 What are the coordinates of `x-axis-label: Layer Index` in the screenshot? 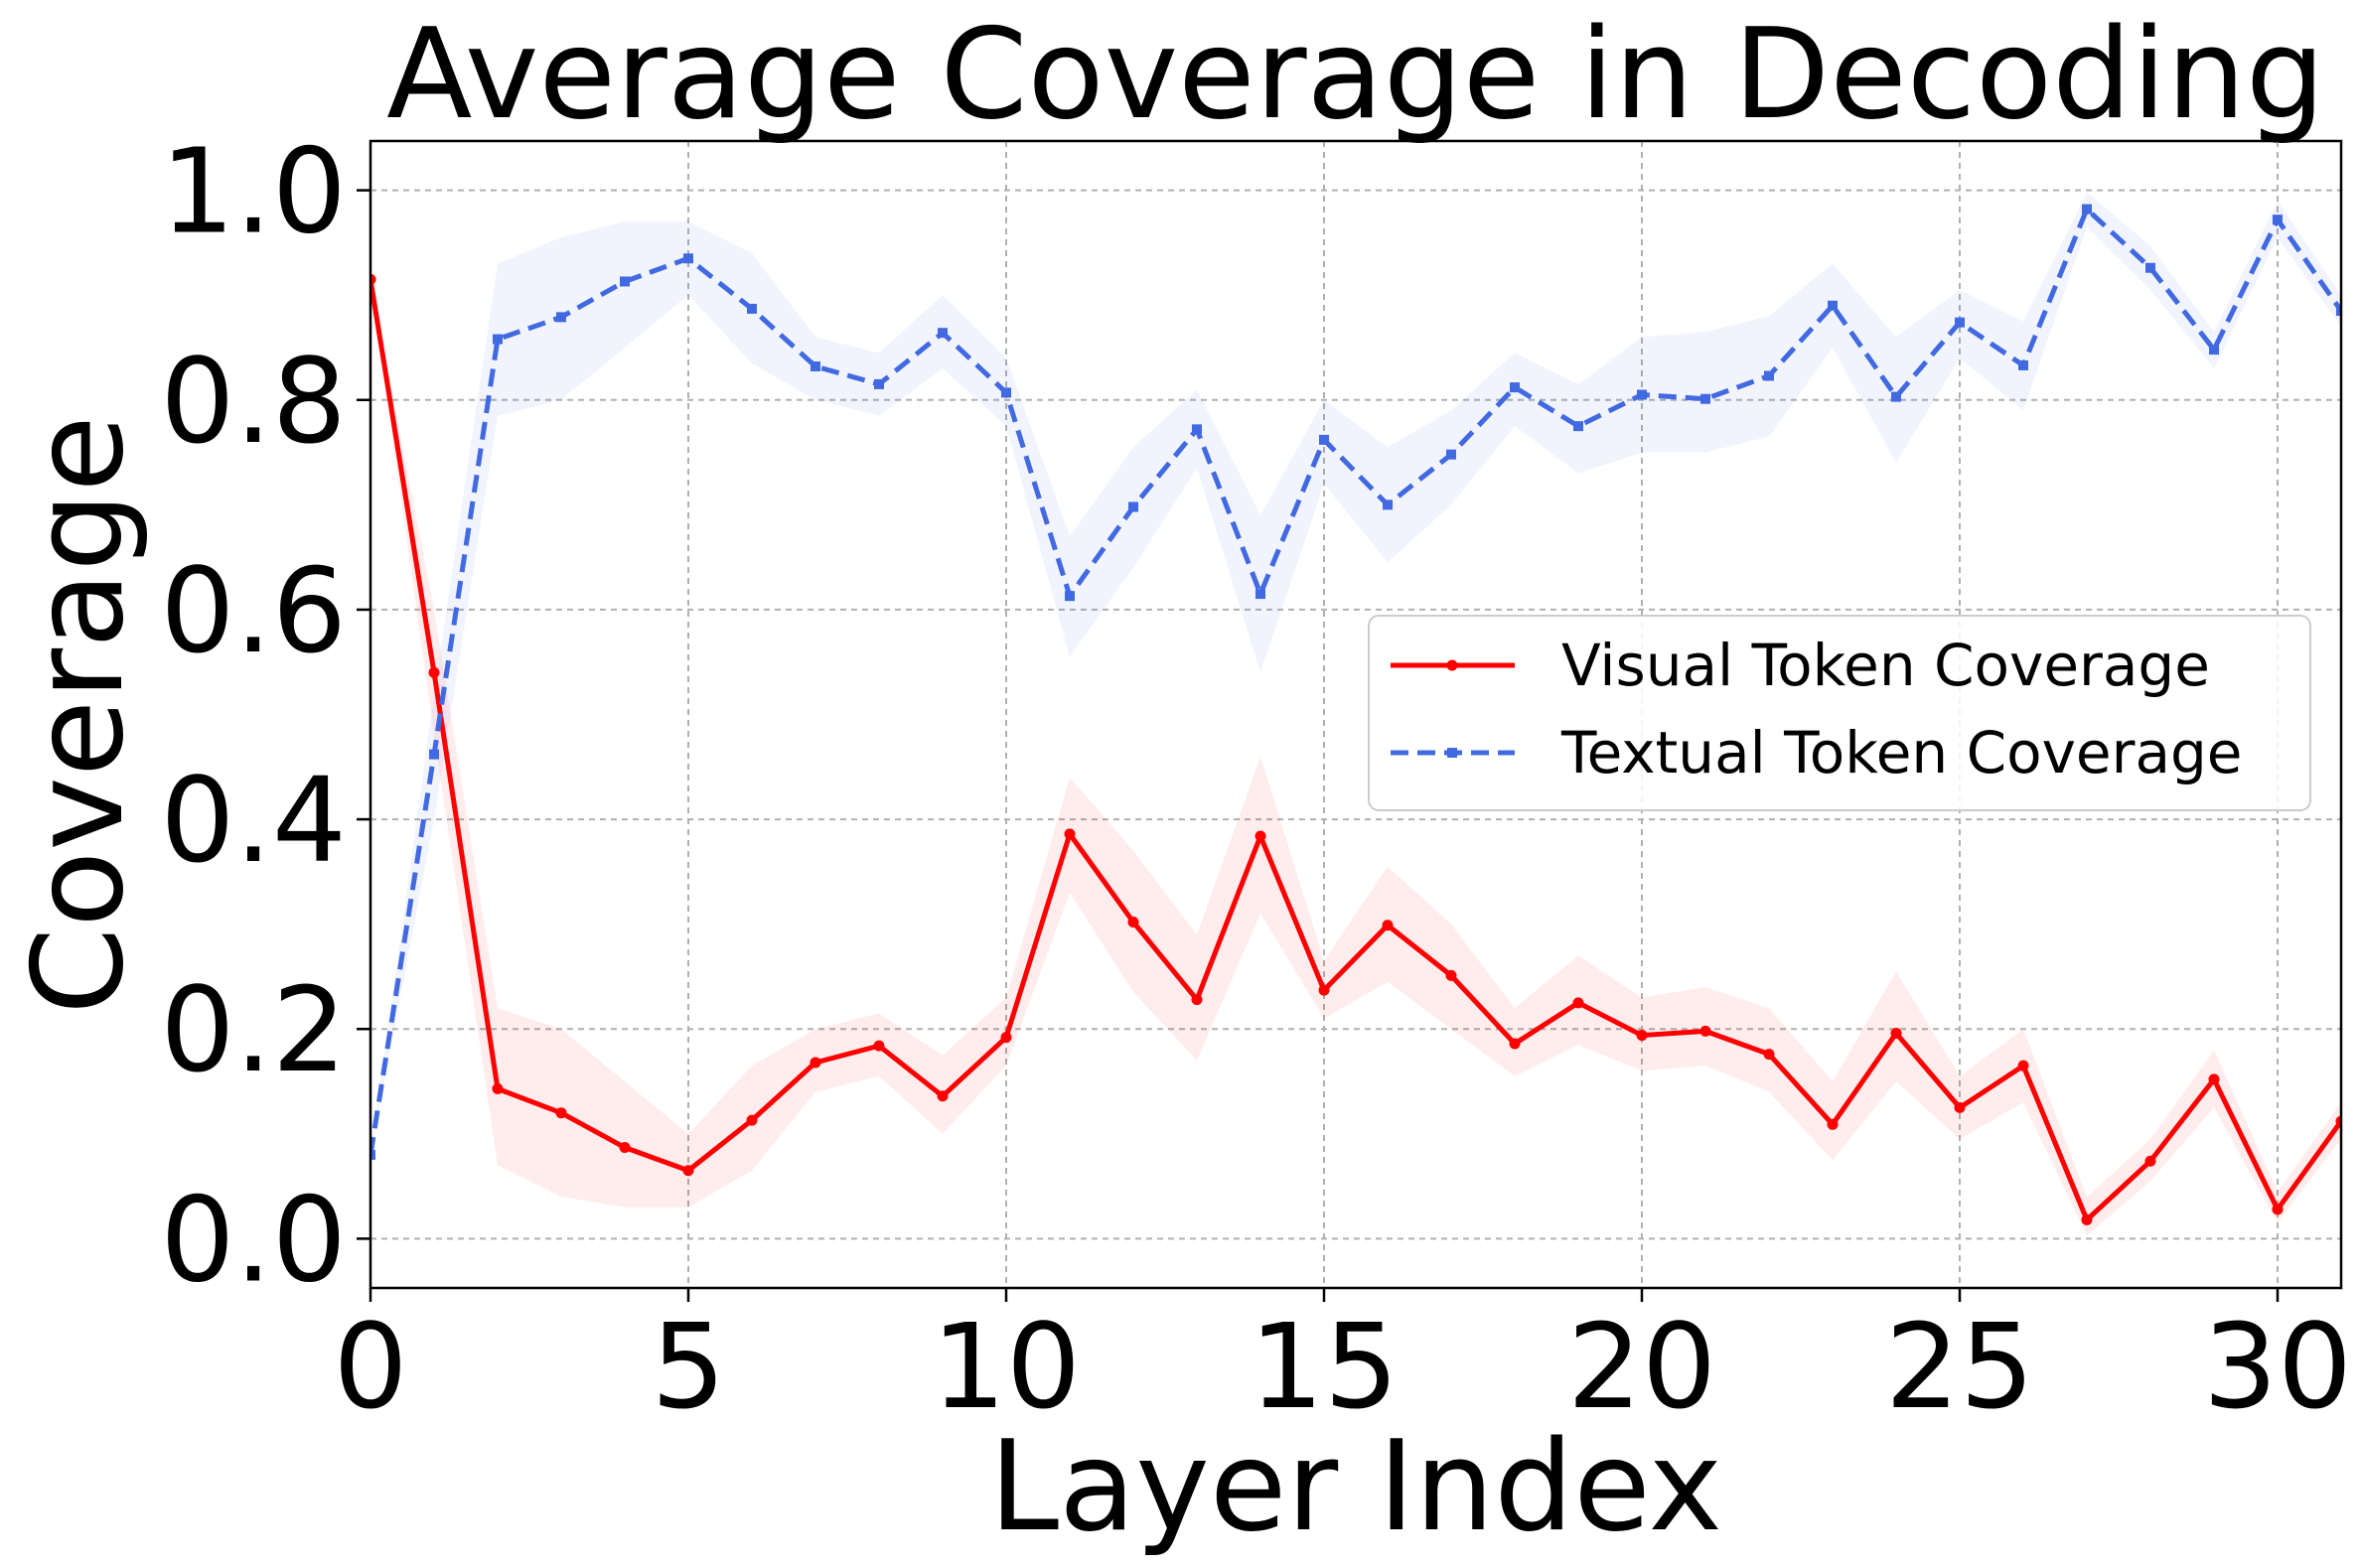 It's located at (1355, 1486).